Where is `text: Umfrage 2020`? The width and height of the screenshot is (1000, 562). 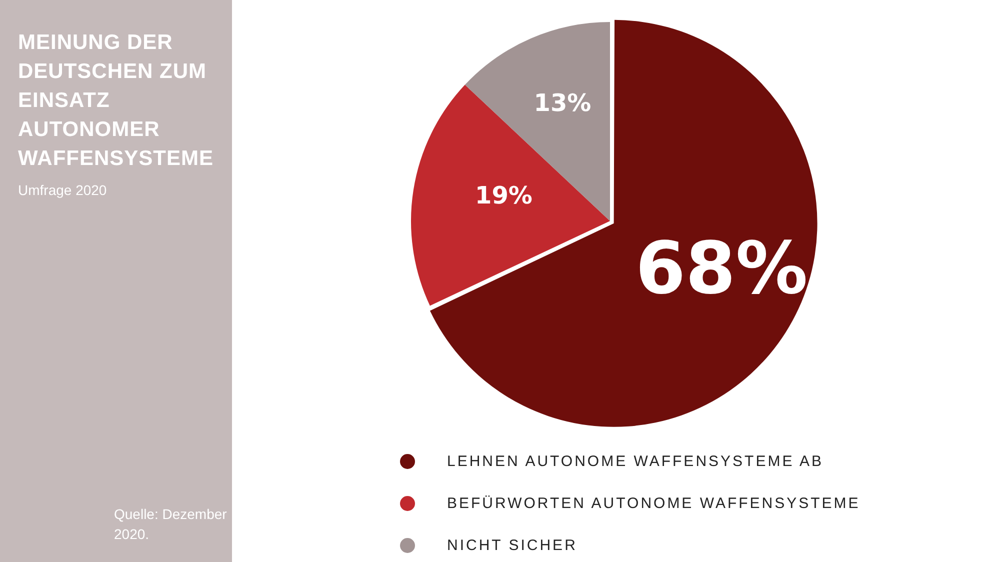
text: Umfrage 2020 is located at coordinates (62, 190).